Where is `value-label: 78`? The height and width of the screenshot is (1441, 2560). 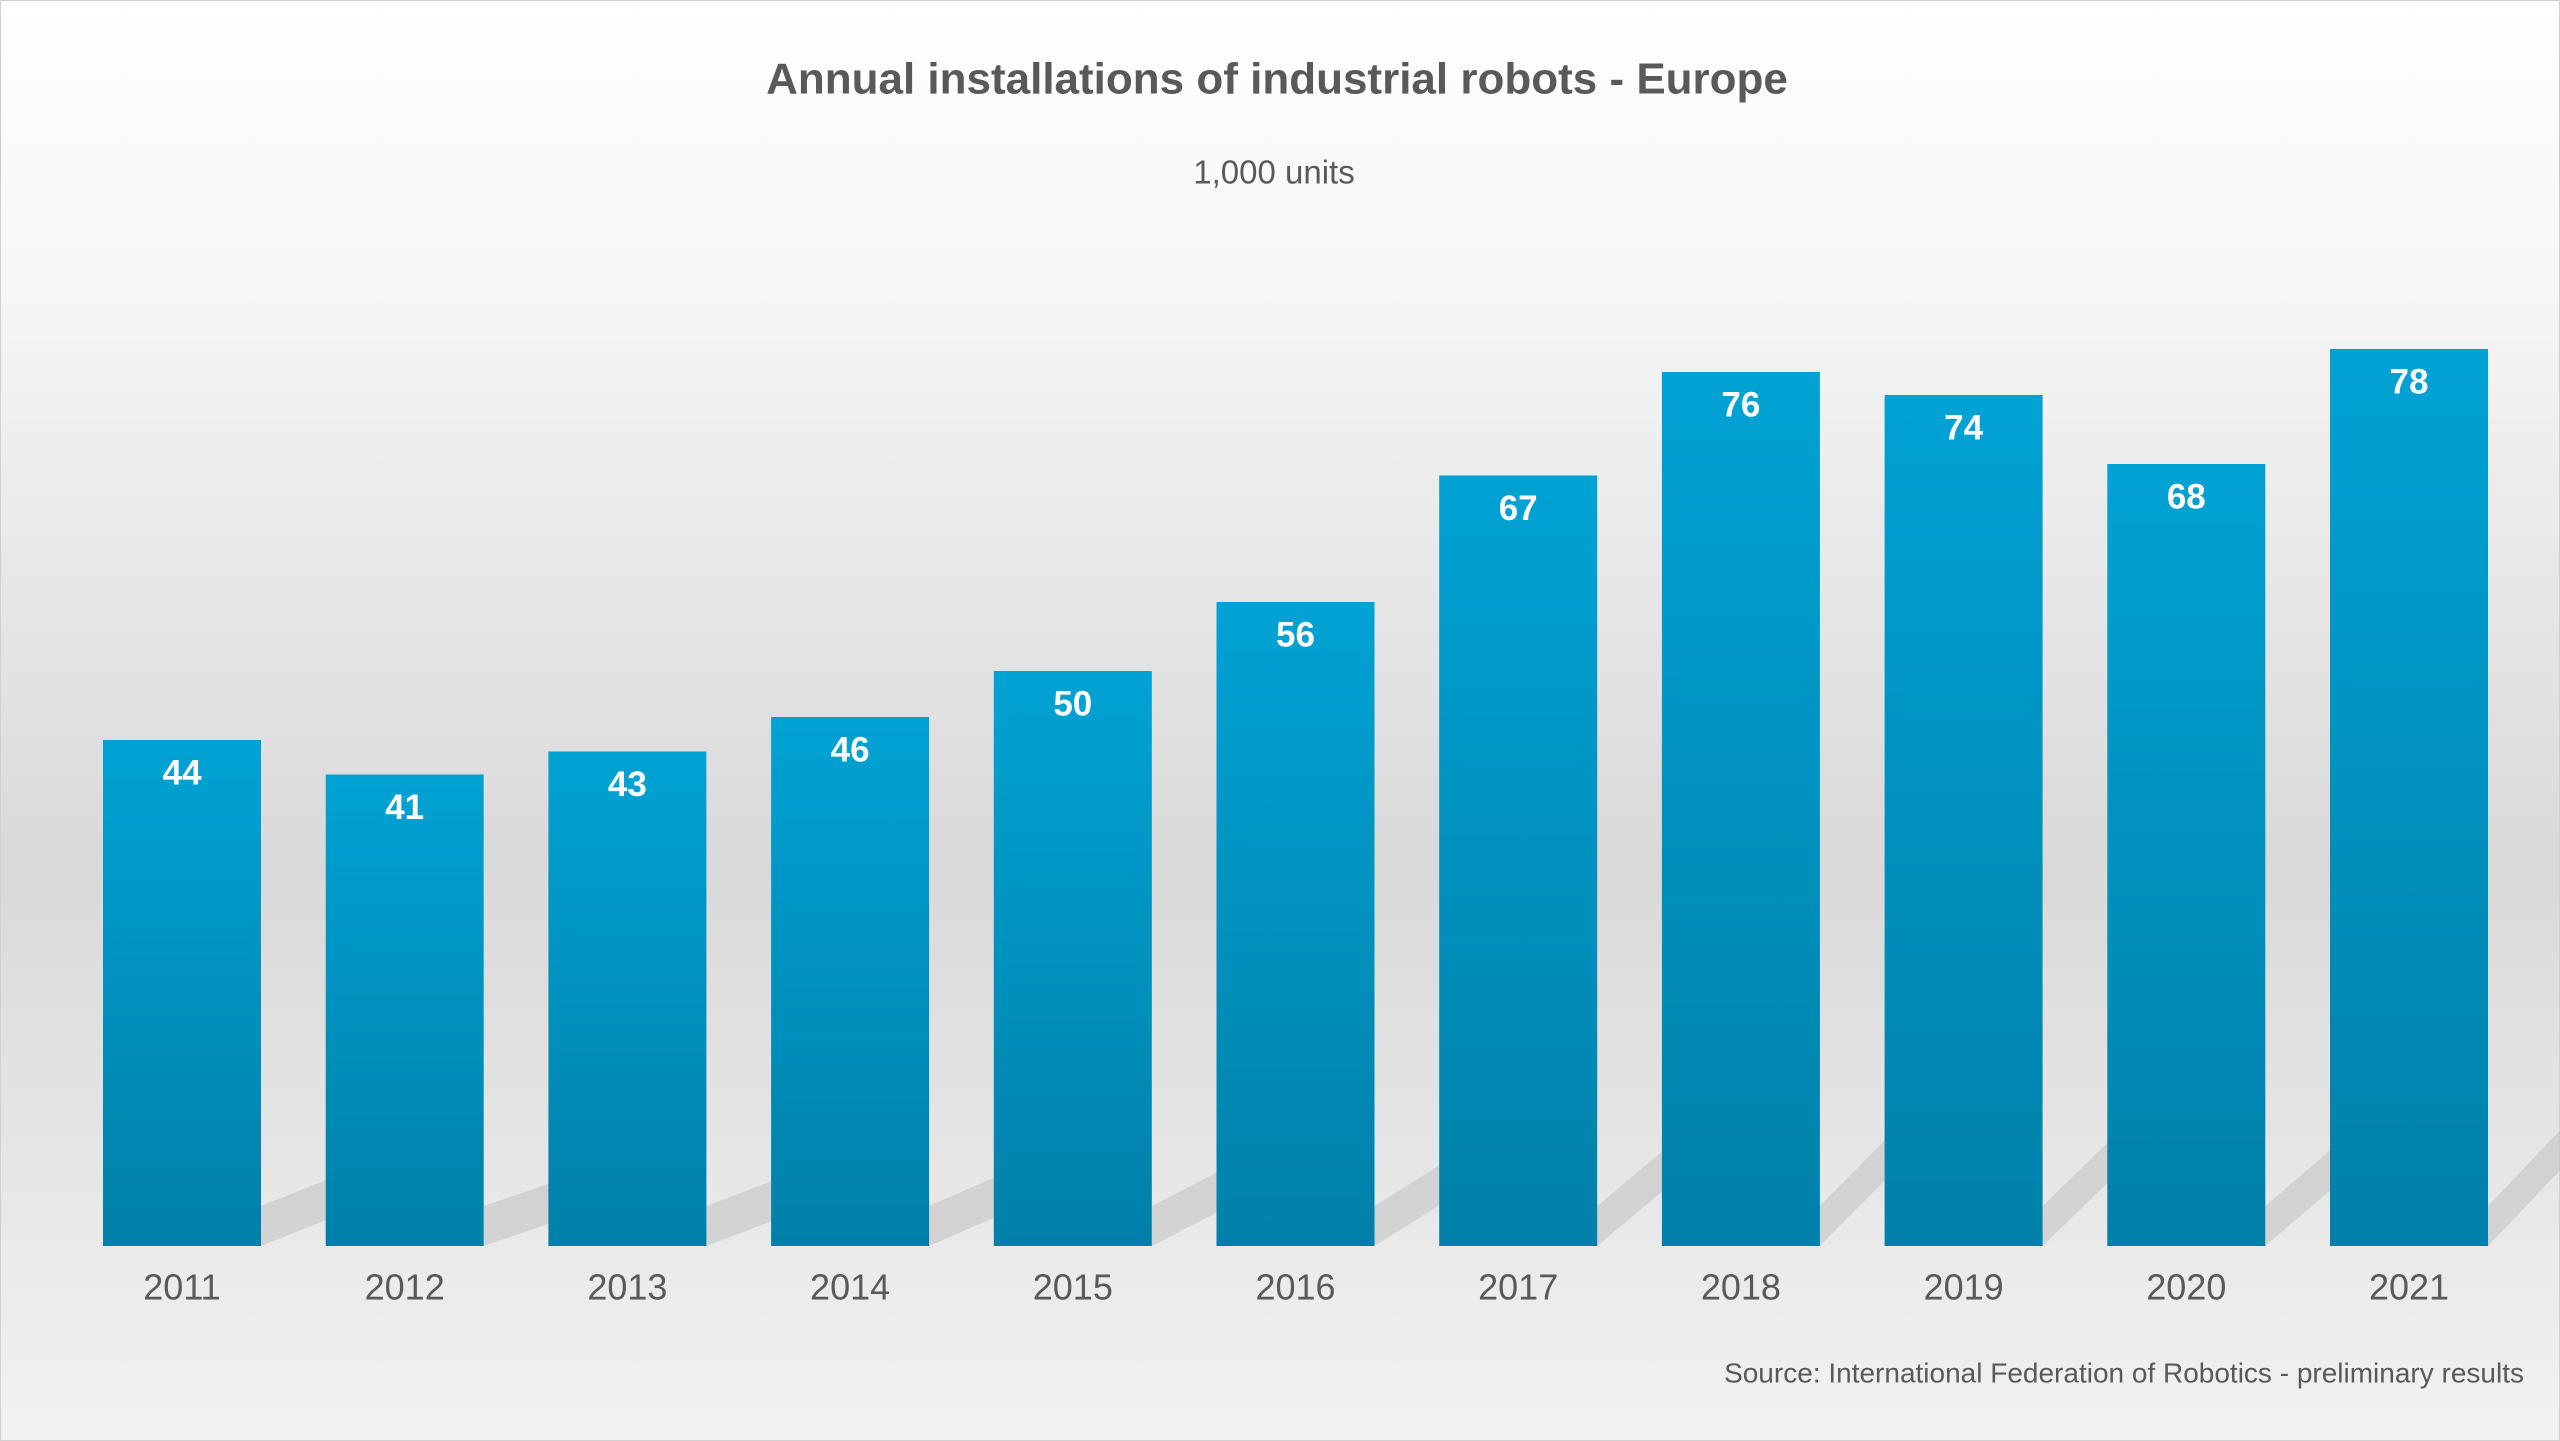 value-label: 78 is located at coordinates (2409, 381).